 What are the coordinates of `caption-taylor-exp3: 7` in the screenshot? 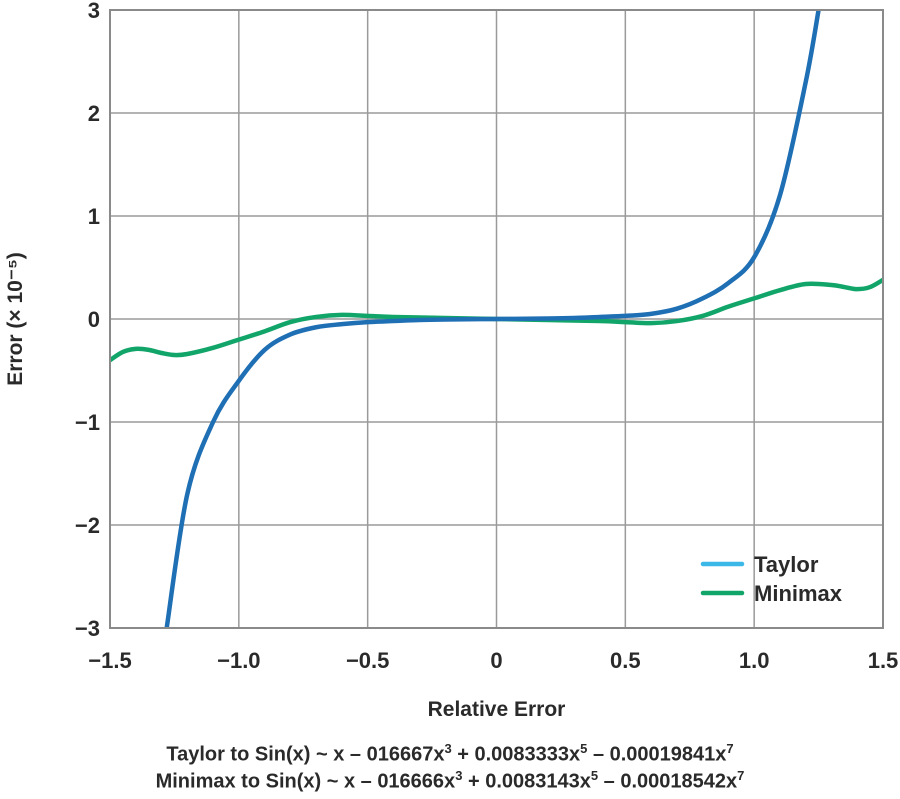 It's located at (730, 748).